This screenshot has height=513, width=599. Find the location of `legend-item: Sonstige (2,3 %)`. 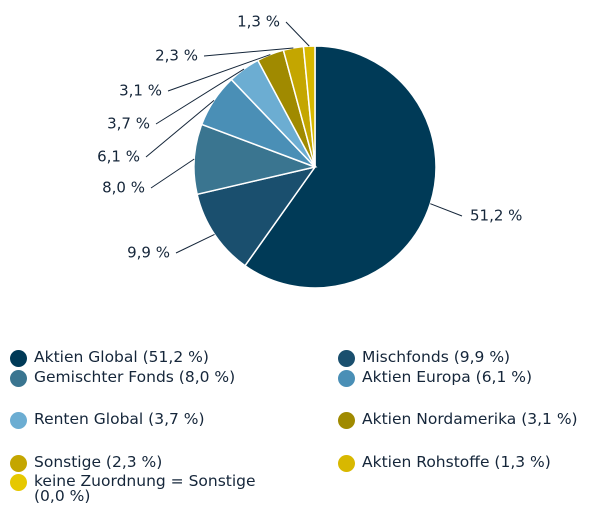

legend-item: Sonstige (2,3 %) is located at coordinates (144, 462).